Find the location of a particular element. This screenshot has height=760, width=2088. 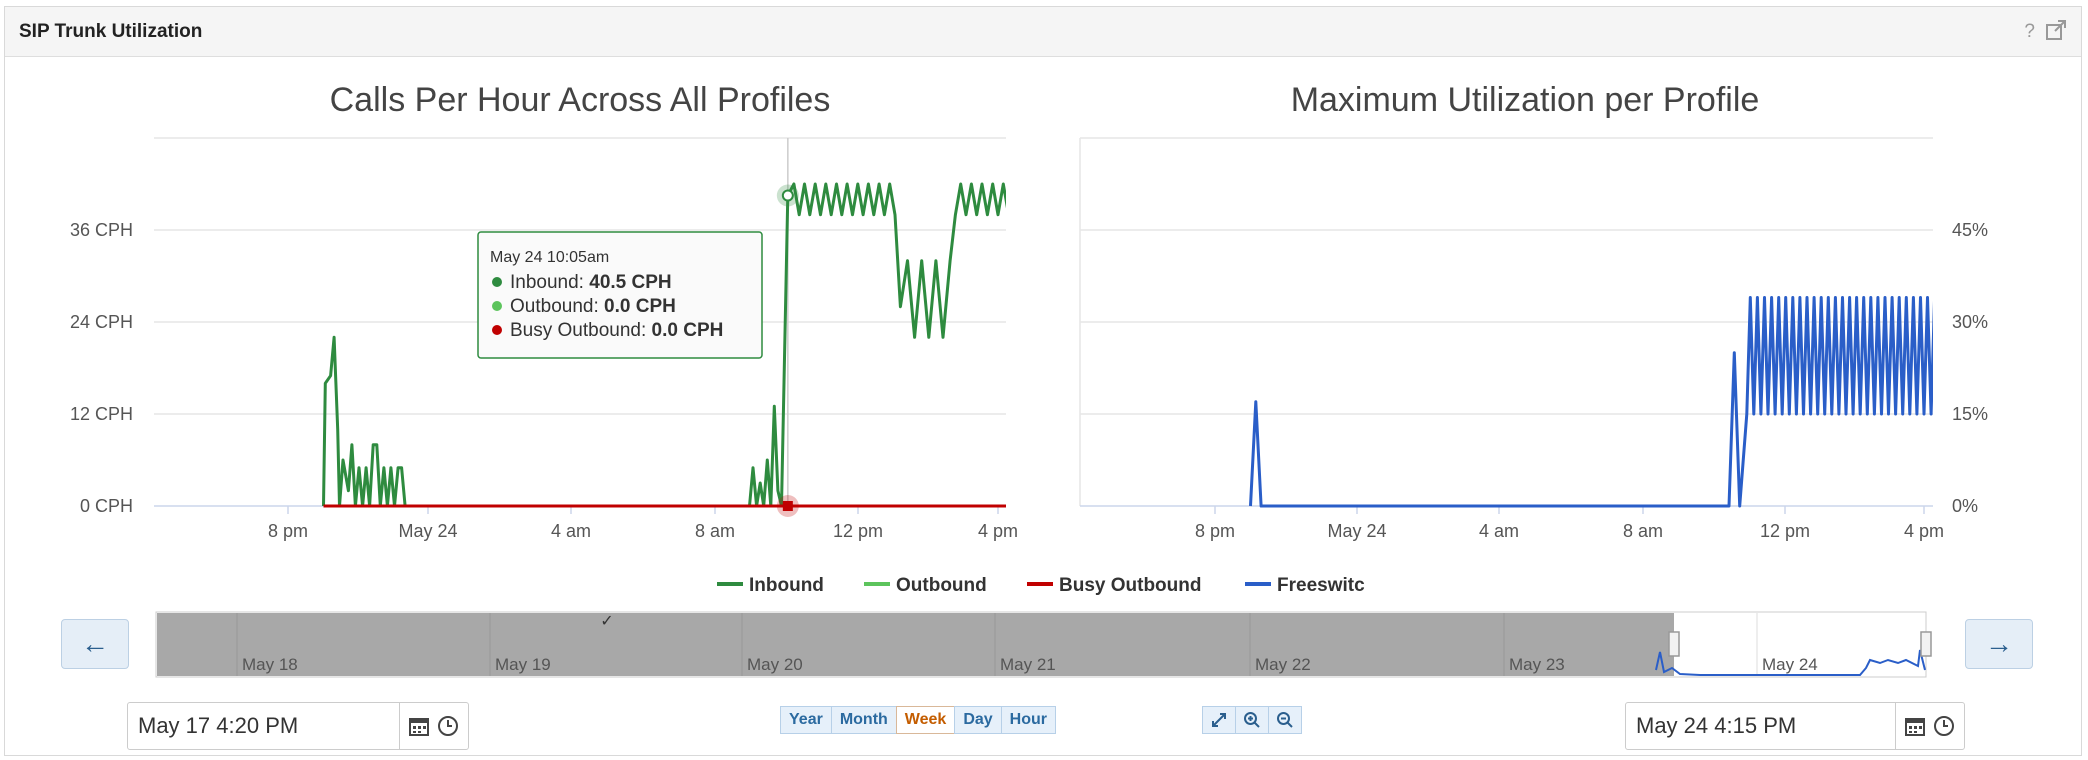

navigator-mask is located at coordinates (915, 644).